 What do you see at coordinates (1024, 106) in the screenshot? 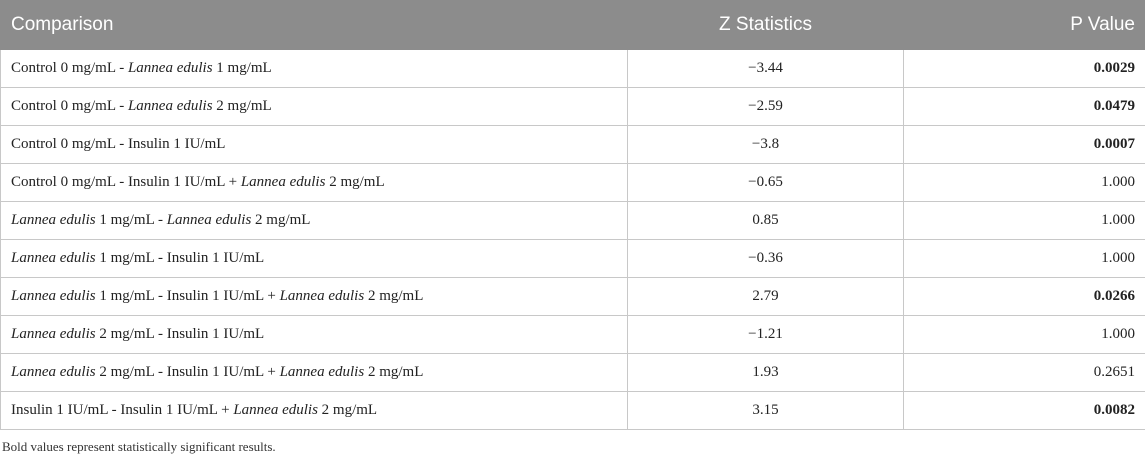
I see `cell-p-value: 0.0479` at bounding box center [1024, 106].